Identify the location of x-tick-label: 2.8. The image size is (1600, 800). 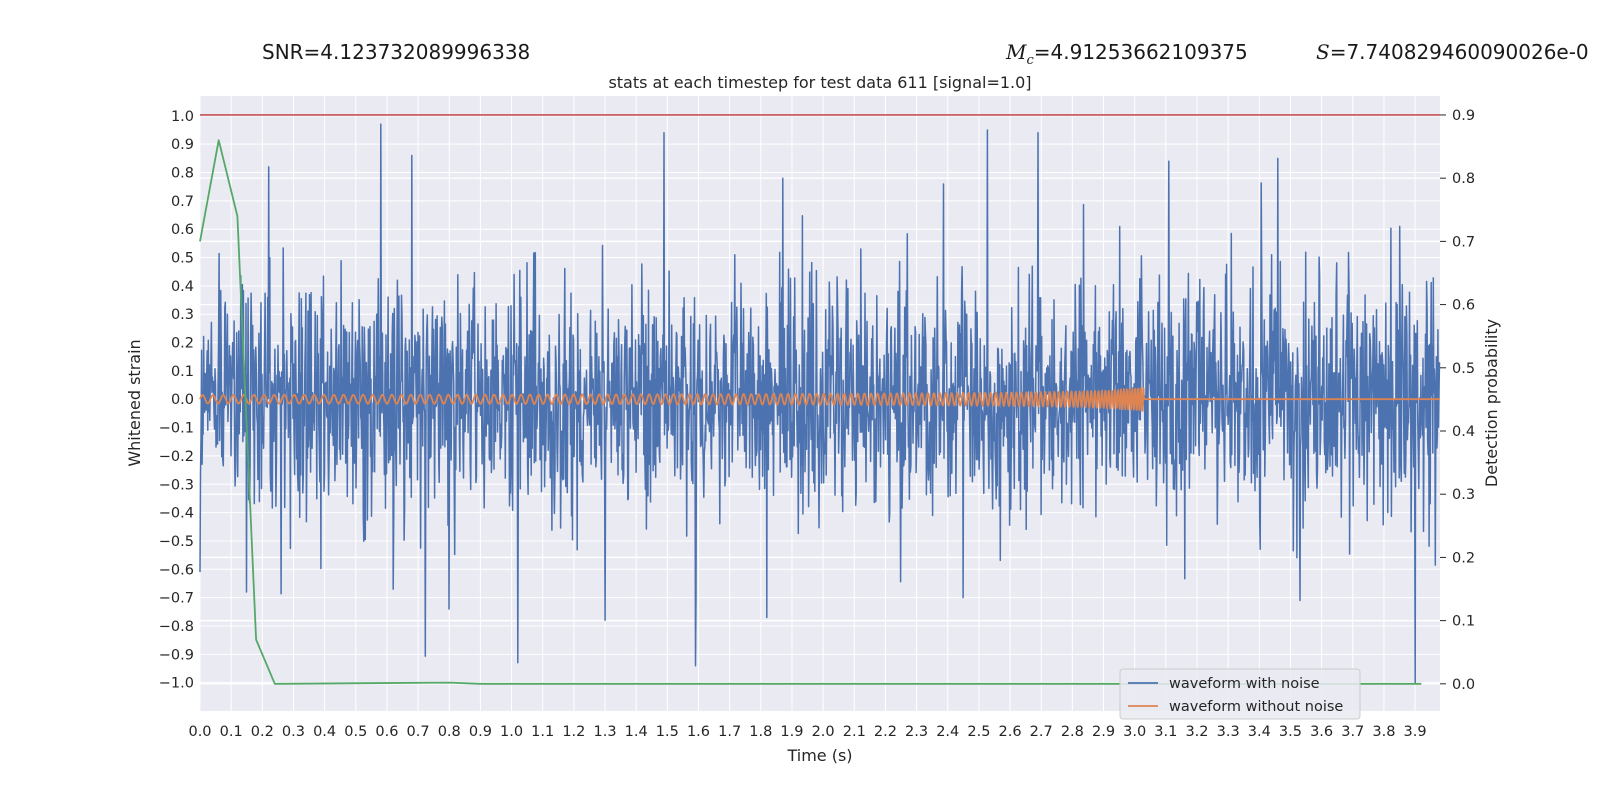
(1072, 732).